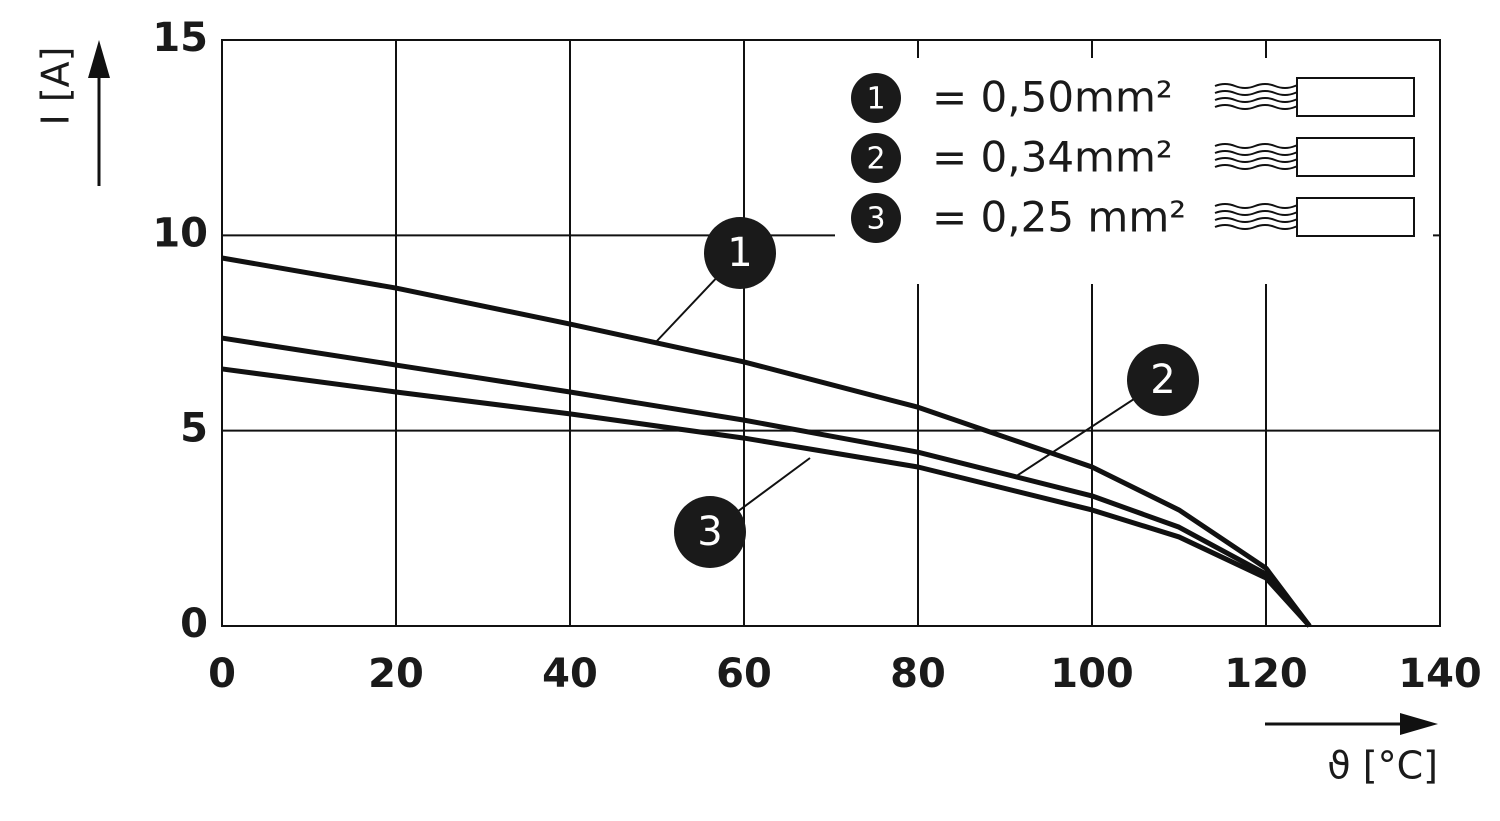 The image size is (1500, 821). What do you see at coordinates (1052, 97) in the screenshot?
I see `legend-label: = 0,50mm²` at bounding box center [1052, 97].